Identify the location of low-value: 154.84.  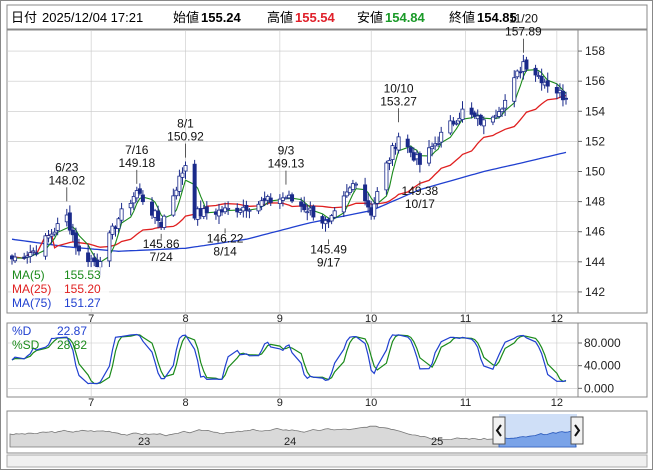
(405, 17).